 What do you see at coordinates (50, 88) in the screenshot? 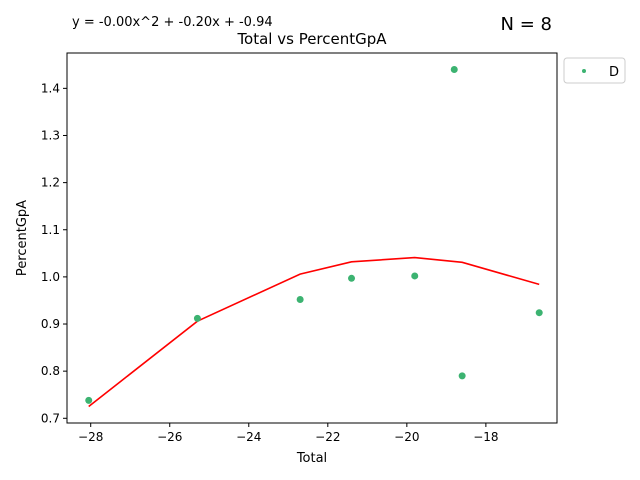
I see `y-tick-label: 1.4` at bounding box center [50, 88].